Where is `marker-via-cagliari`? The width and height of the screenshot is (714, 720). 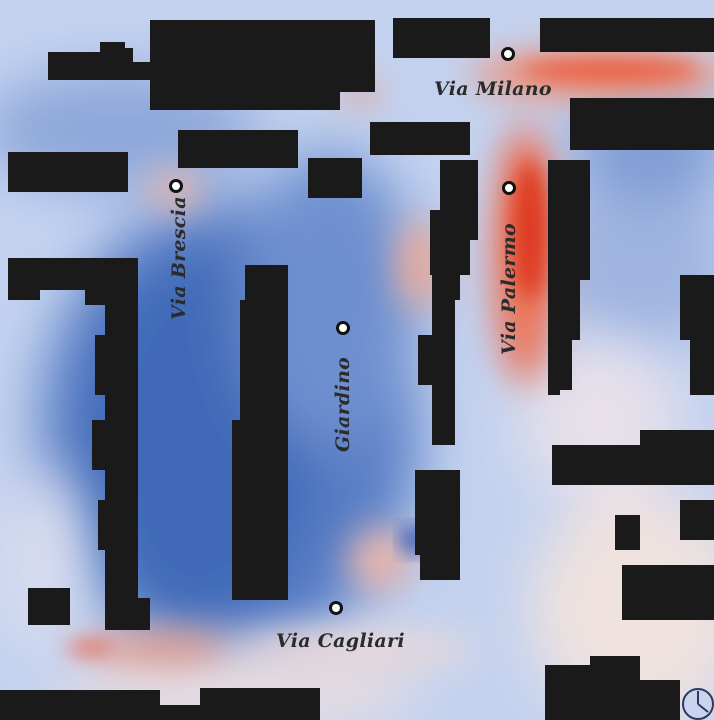 marker-via-cagliari is located at coordinates (336, 608).